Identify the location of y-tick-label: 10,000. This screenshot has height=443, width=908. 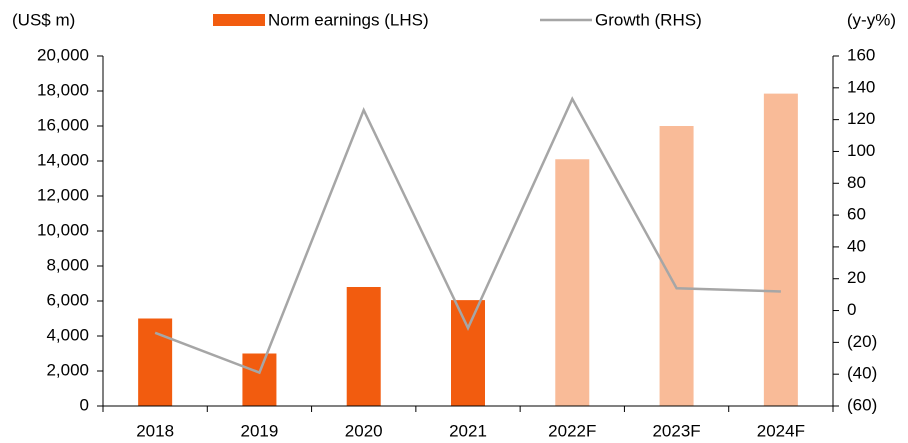
(63, 229).